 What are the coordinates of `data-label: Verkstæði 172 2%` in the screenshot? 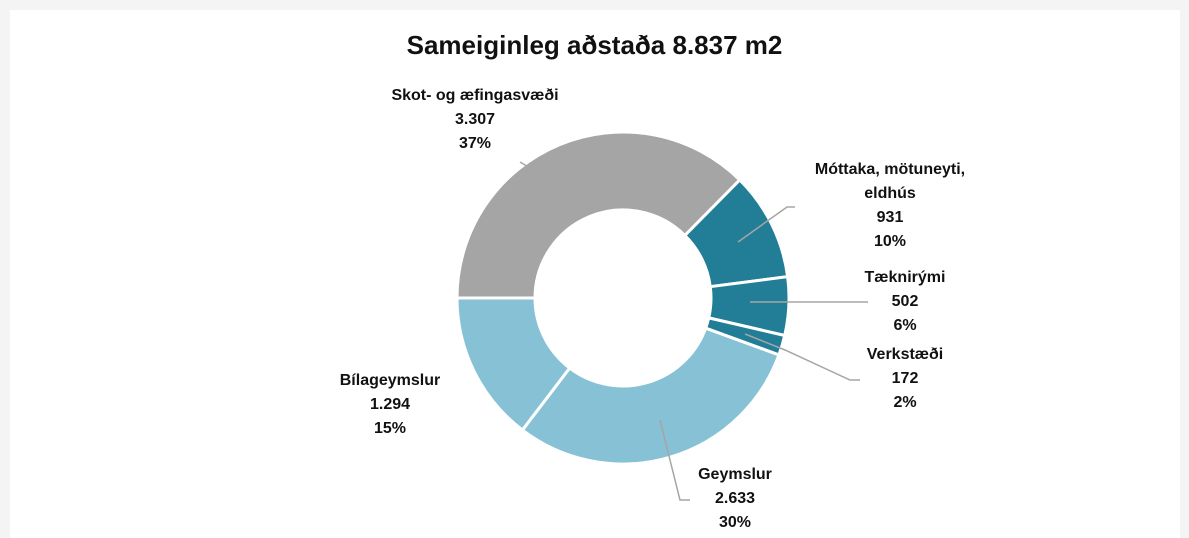 It's located at (905, 379).